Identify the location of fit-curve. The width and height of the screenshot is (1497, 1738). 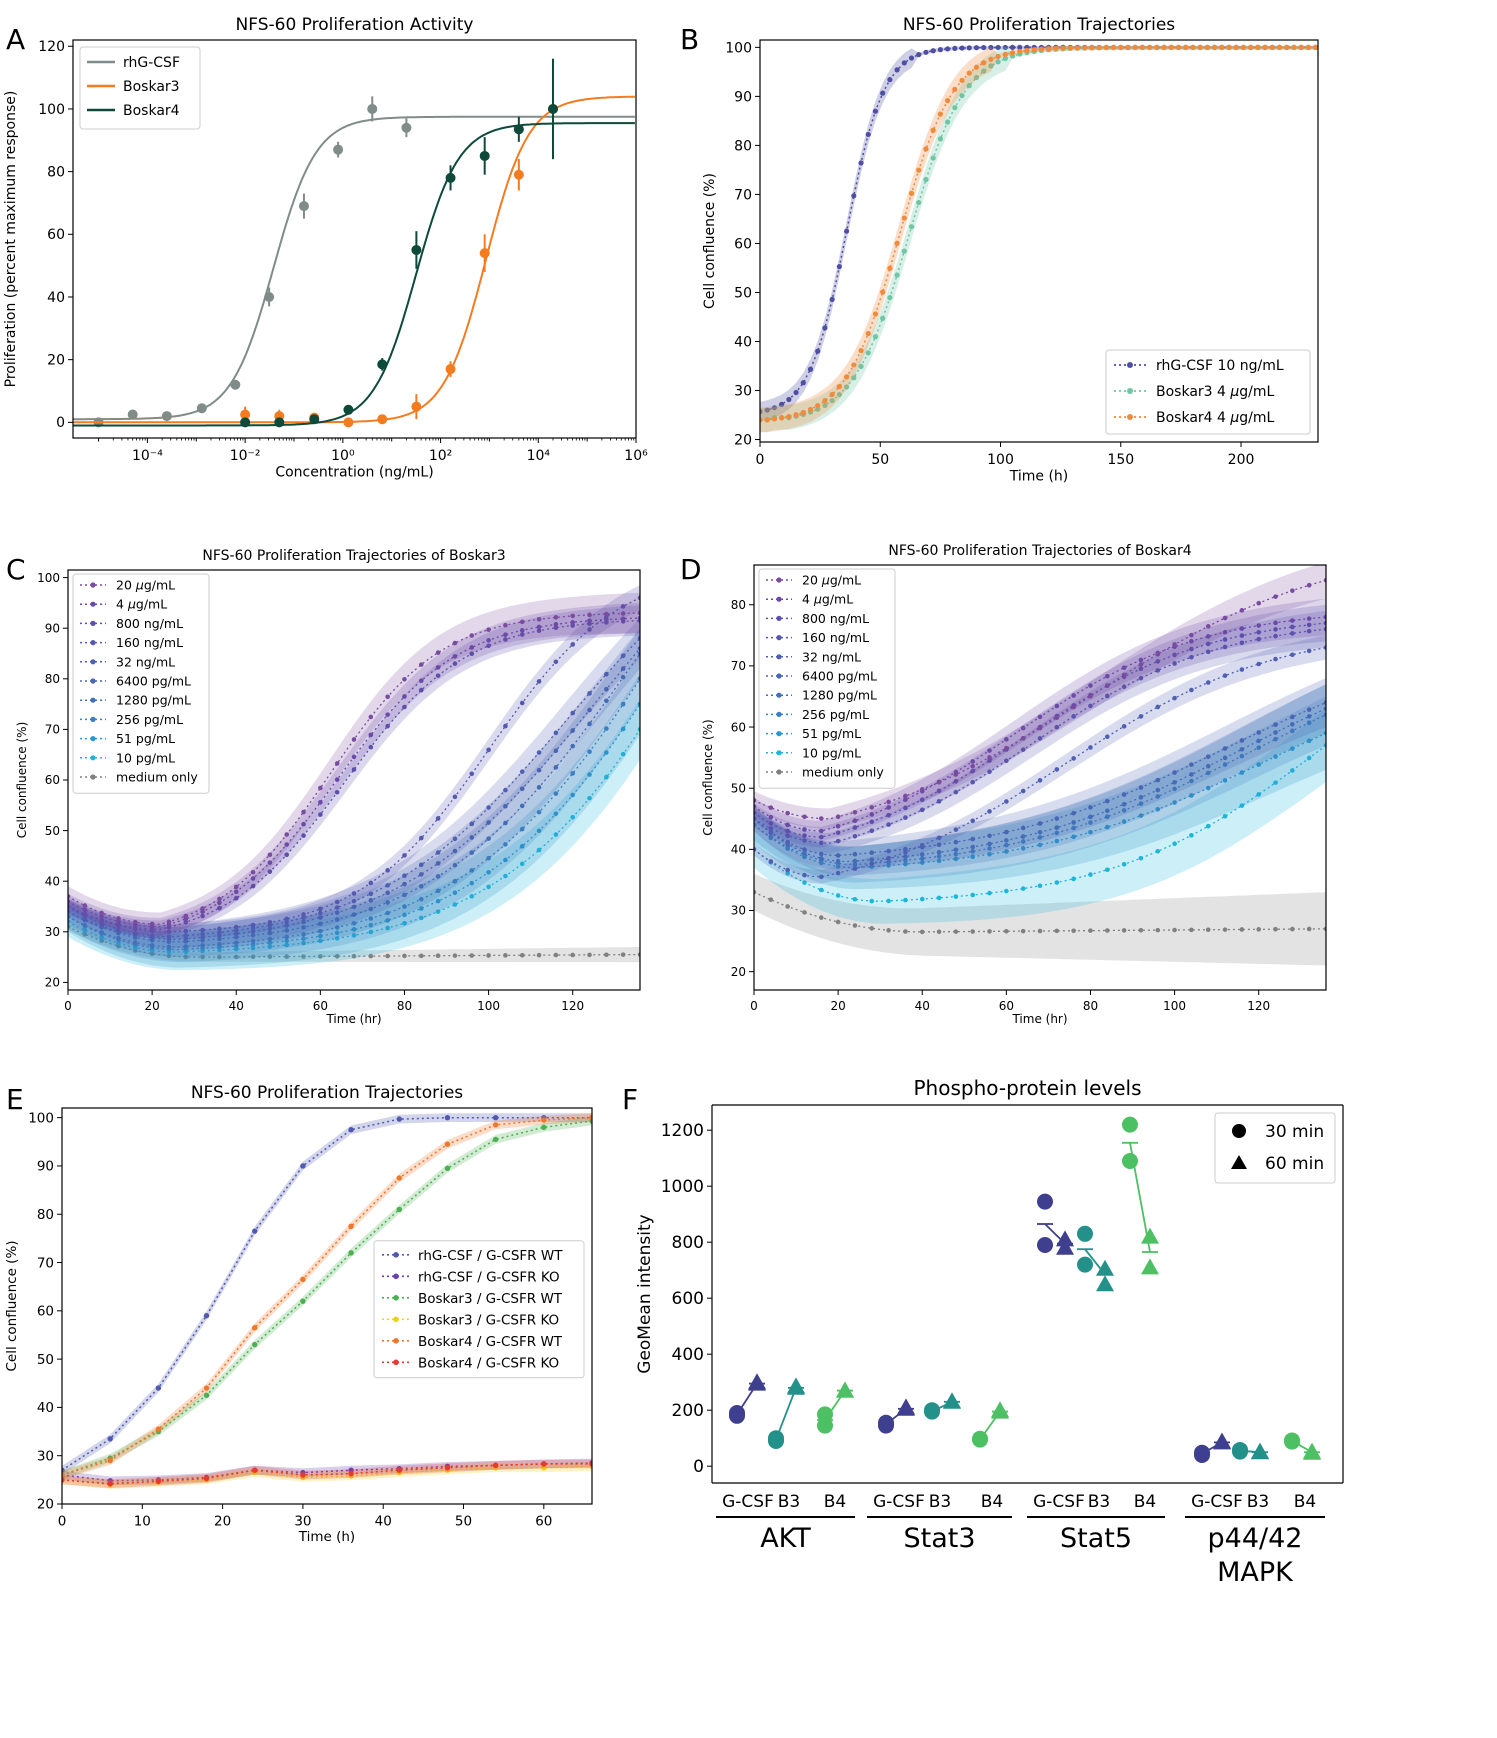
(354, 268).